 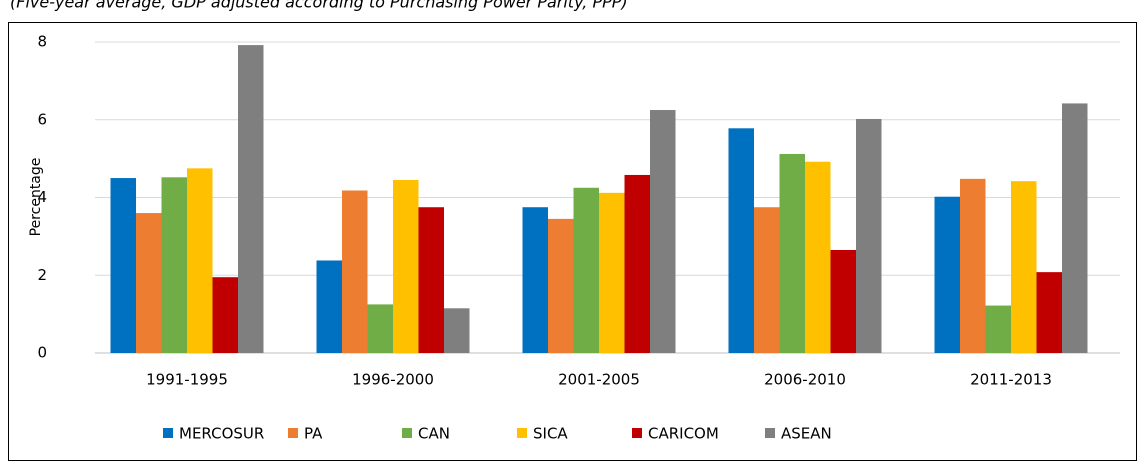 What do you see at coordinates (42, 353) in the screenshot?
I see `y-tick-label: 0` at bounding box center [42, 353].